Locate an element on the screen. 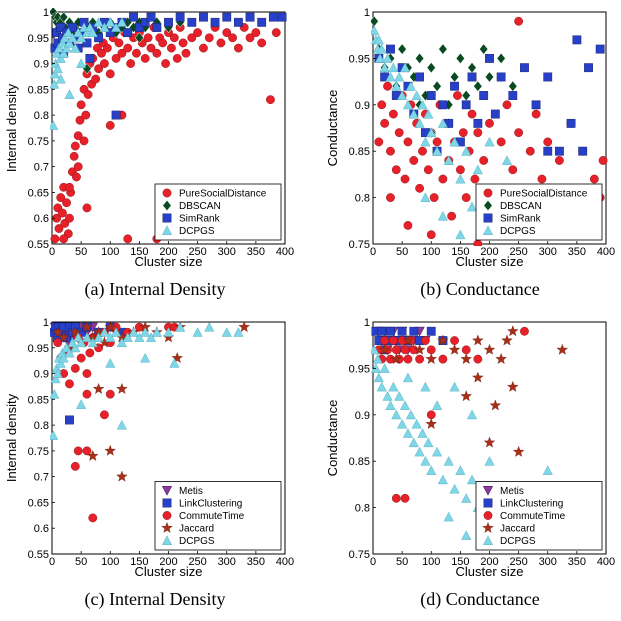 This screenshot has height=621, width=621. y-tick-label: 0.9 is located at coordinates (41, 375).